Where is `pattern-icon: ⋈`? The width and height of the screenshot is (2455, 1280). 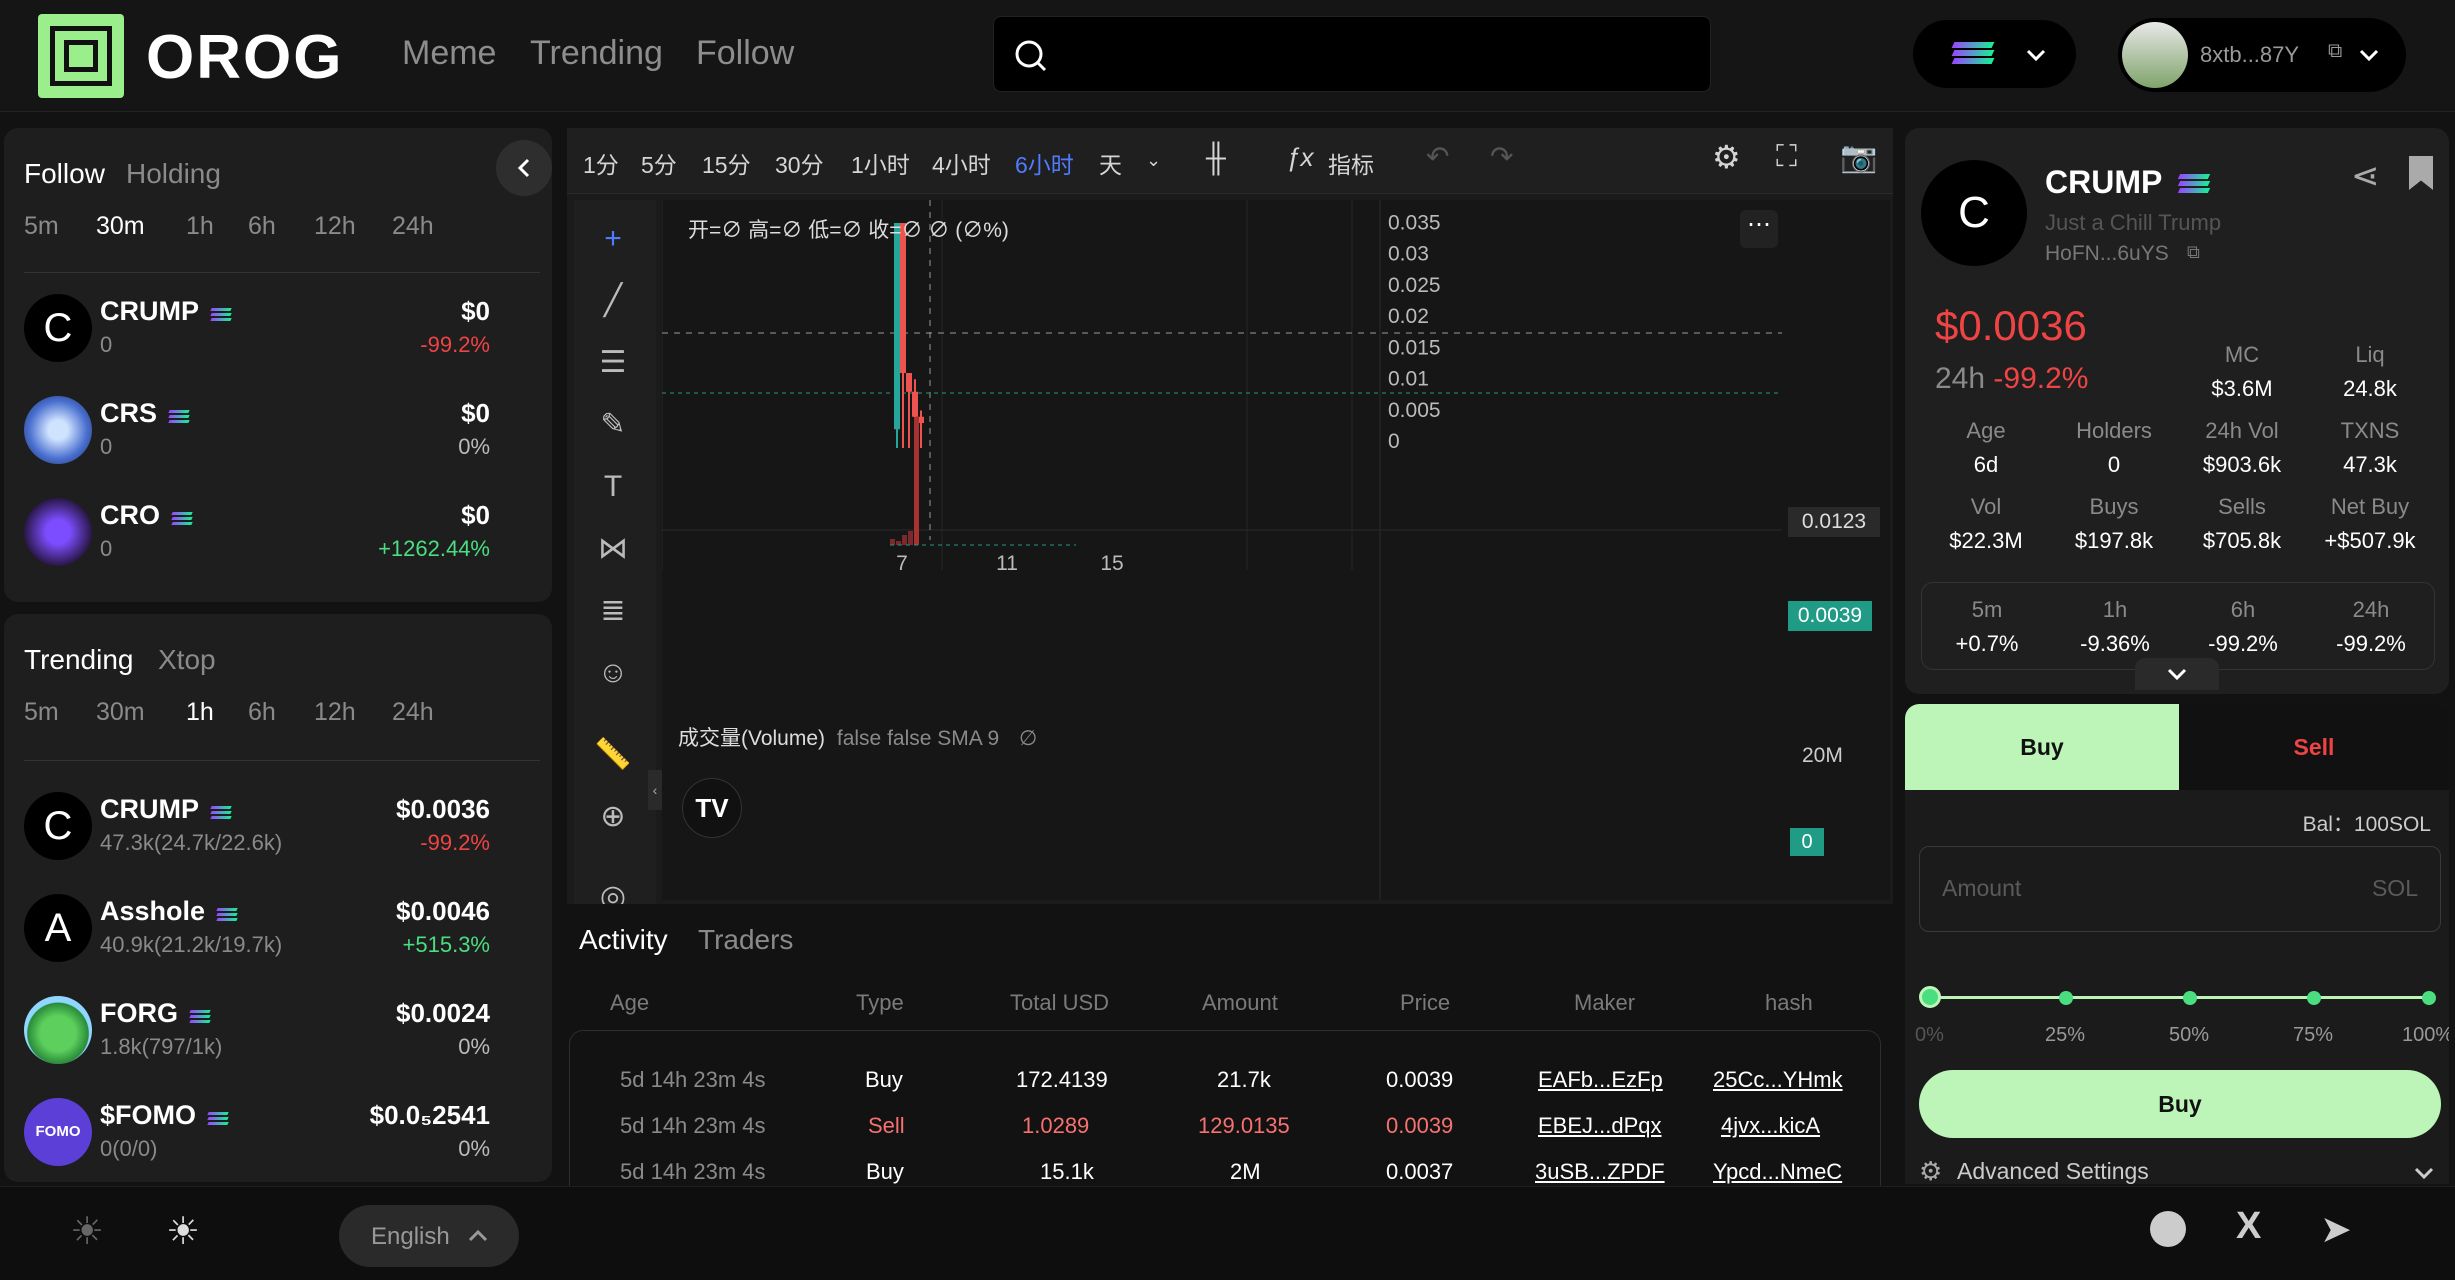 pattern-icon: ⋈ is located at coordinates (613, 548).